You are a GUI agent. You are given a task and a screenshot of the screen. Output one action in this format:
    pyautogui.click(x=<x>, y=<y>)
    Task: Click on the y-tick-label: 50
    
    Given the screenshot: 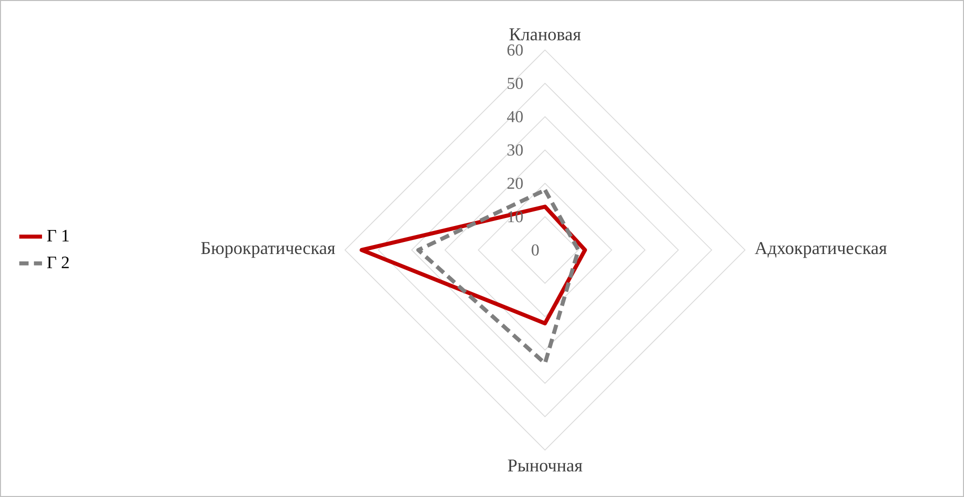 What is the action you would take?
    pyautogui.click(x=515, y=83)
    